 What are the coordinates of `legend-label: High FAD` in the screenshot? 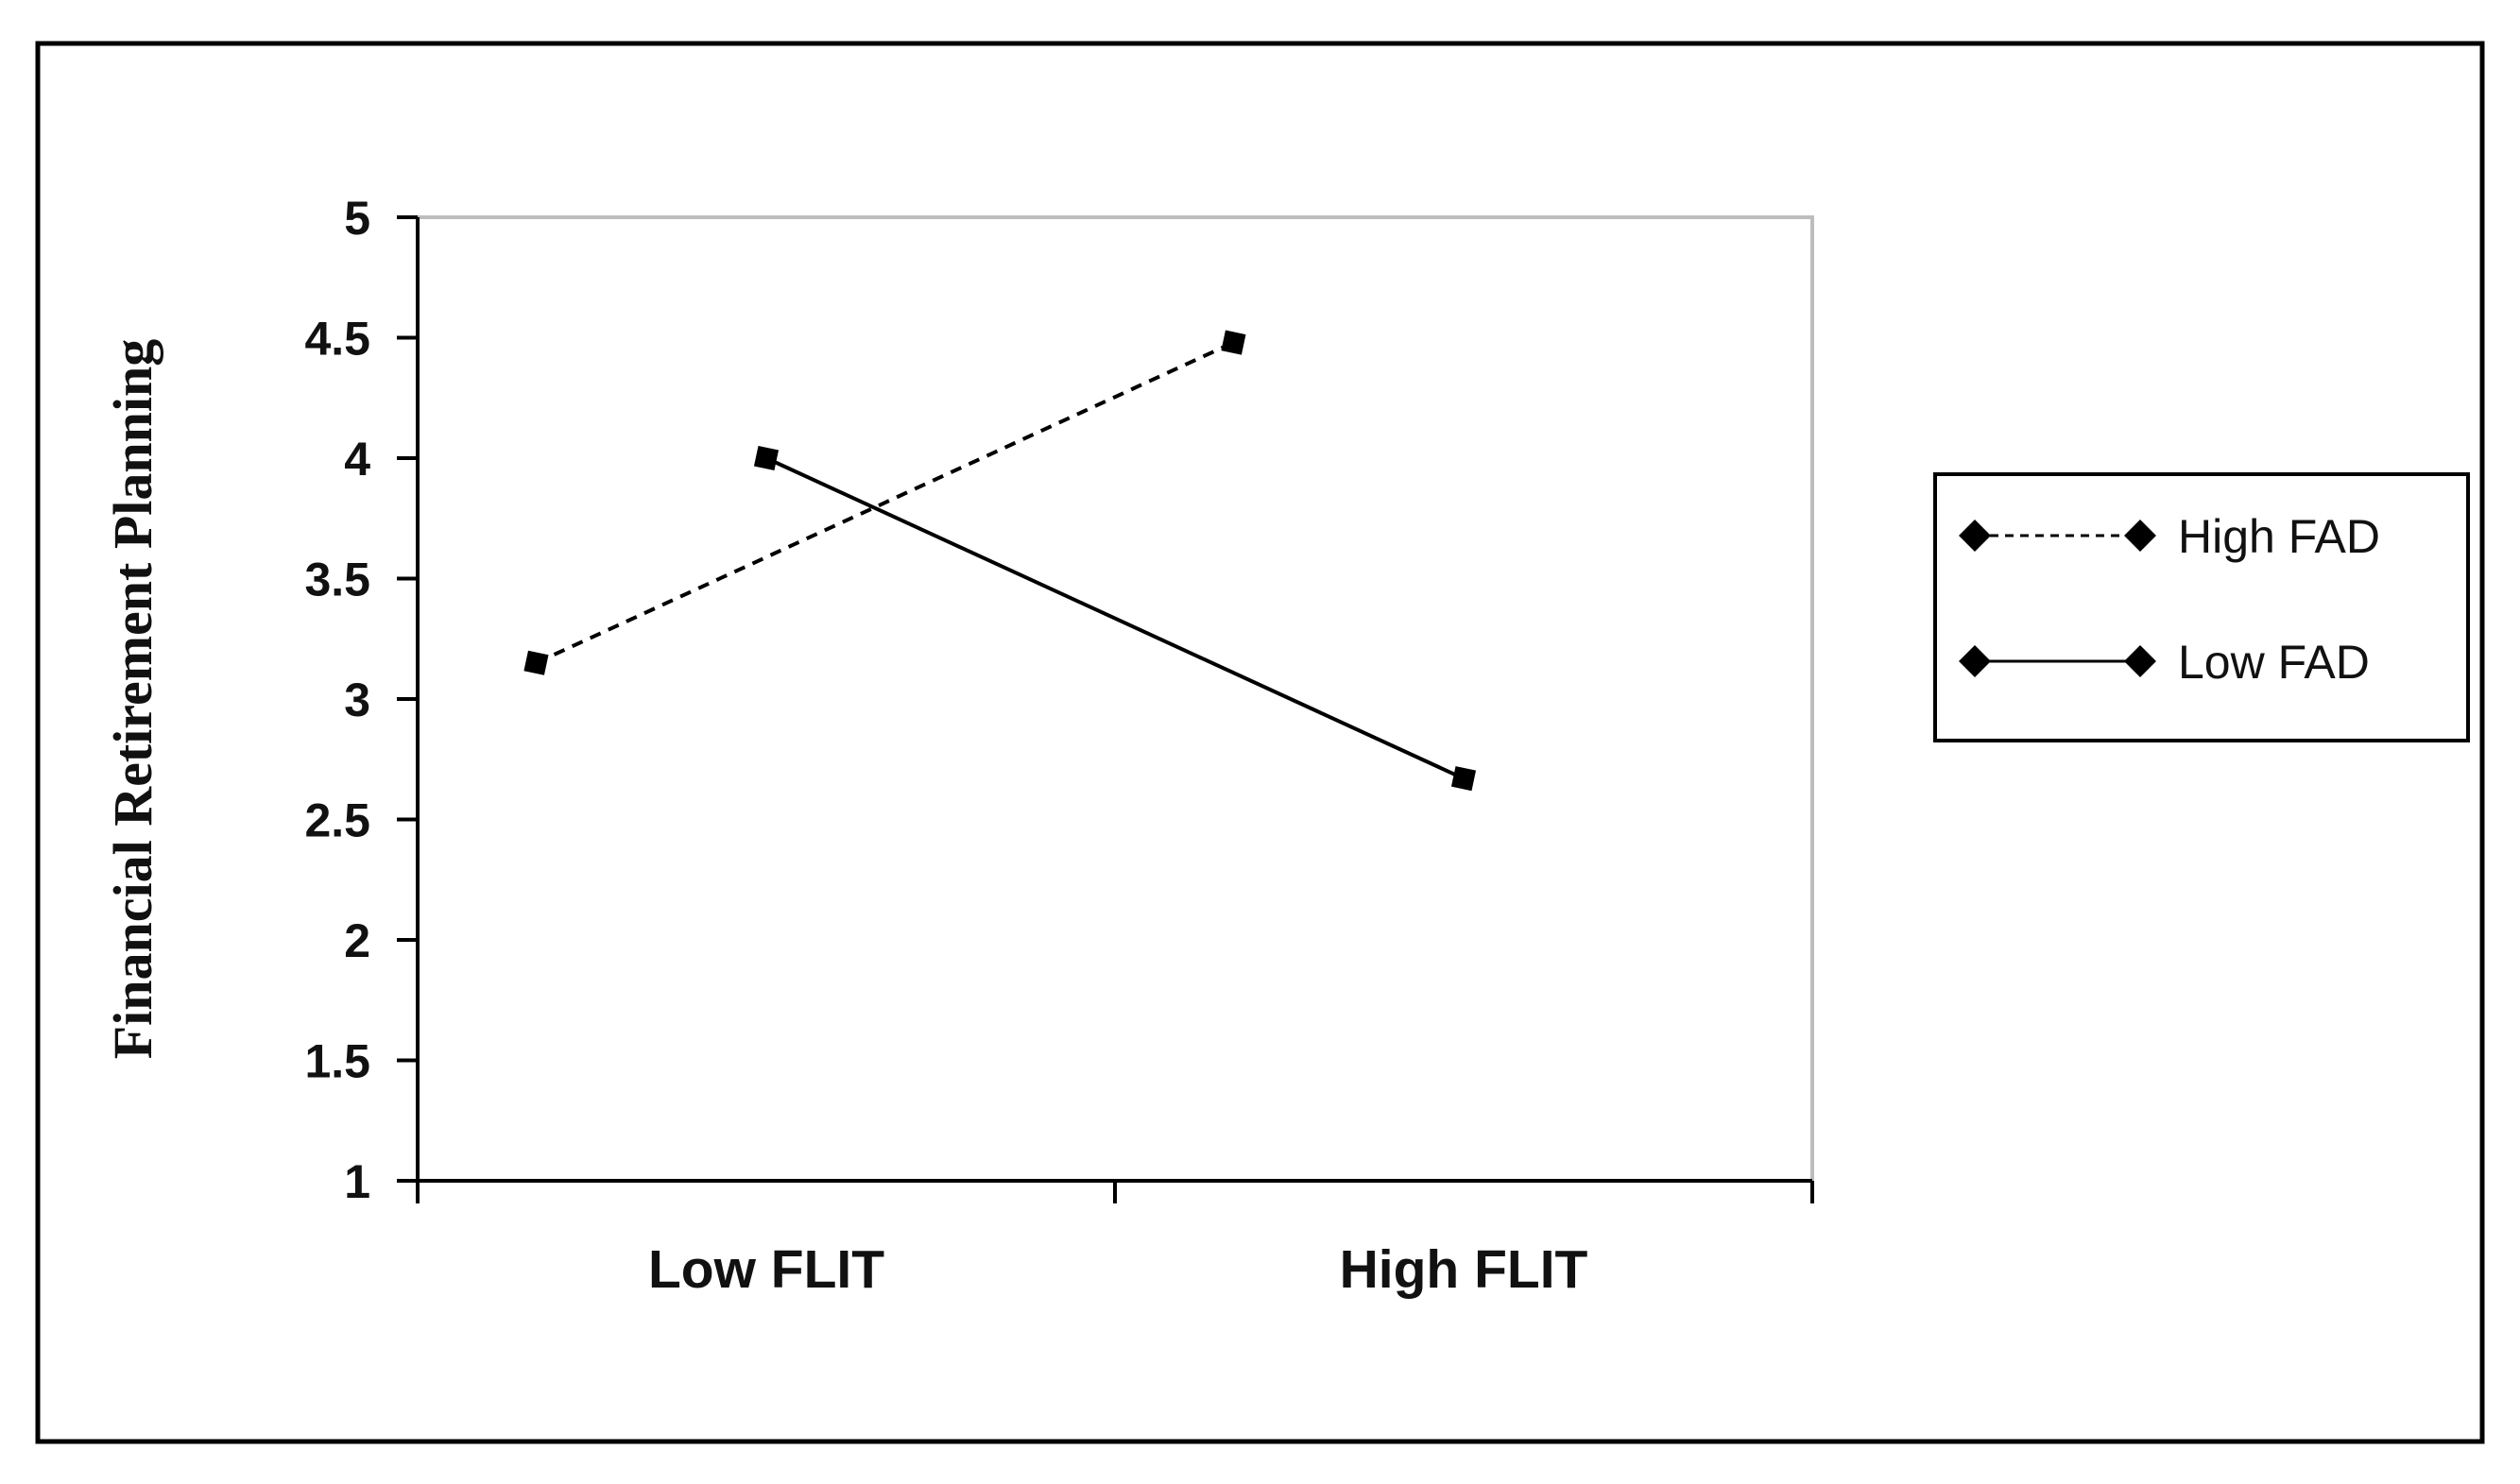 It's located at (2279, 537).